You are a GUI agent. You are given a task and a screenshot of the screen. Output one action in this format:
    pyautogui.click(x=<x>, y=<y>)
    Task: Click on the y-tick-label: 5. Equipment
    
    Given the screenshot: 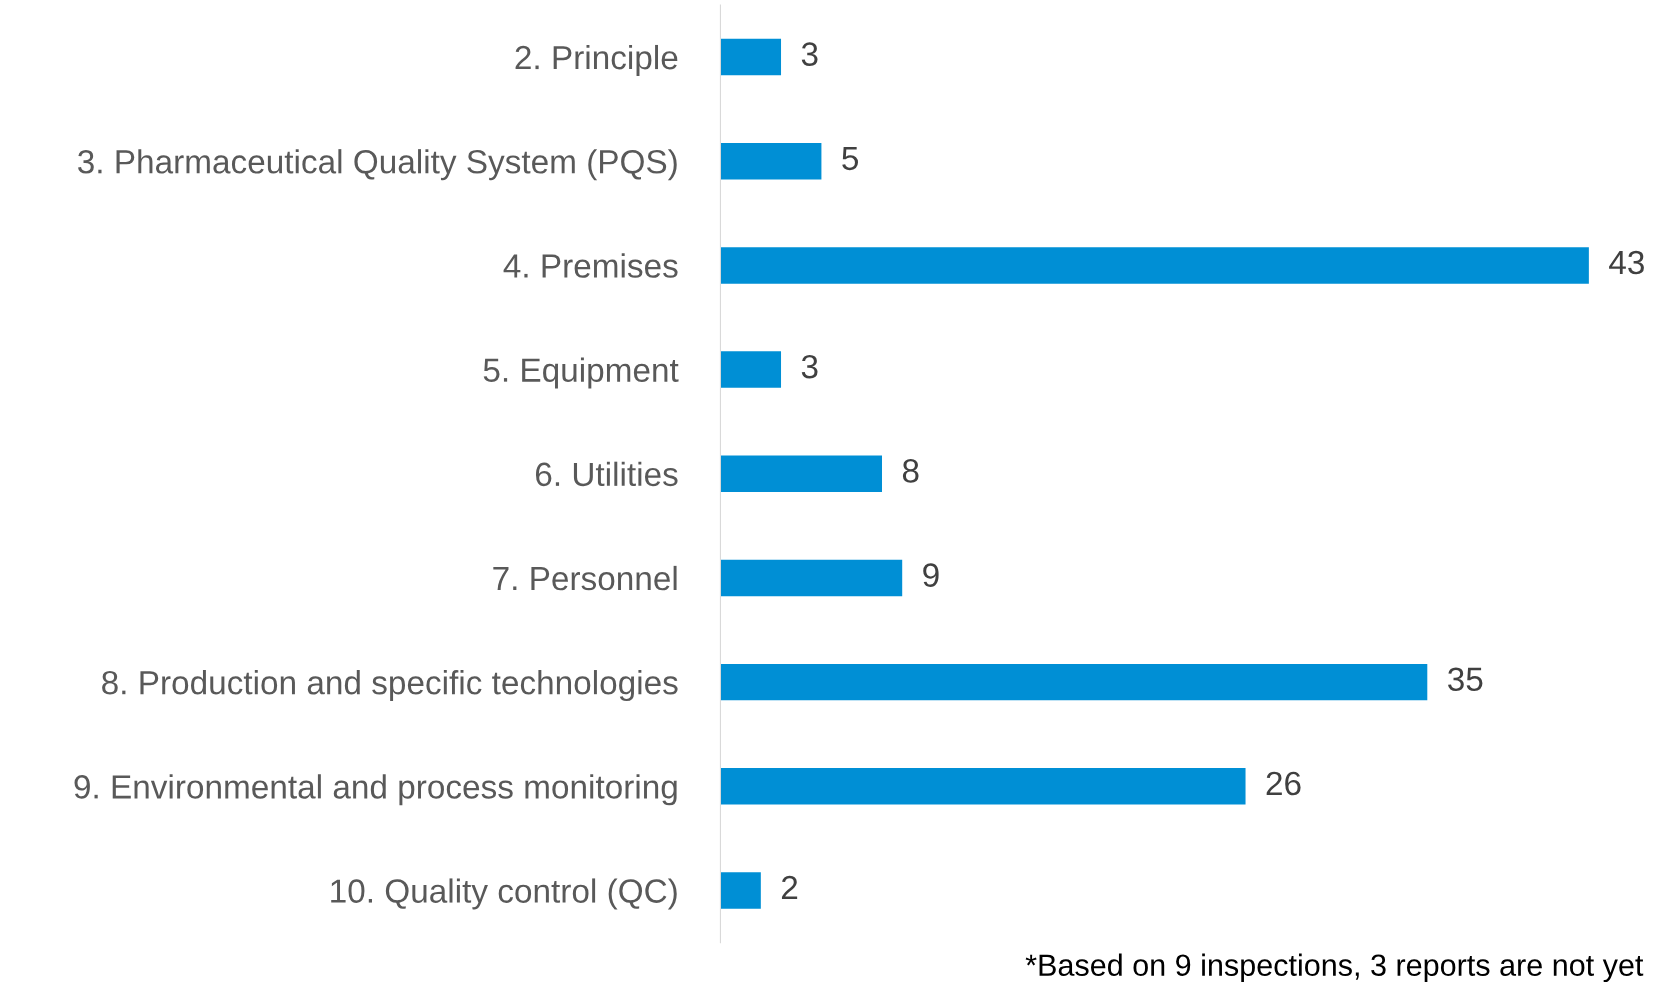 What is the action you would take?
    pyautogui.click(x=581, y=373)
    